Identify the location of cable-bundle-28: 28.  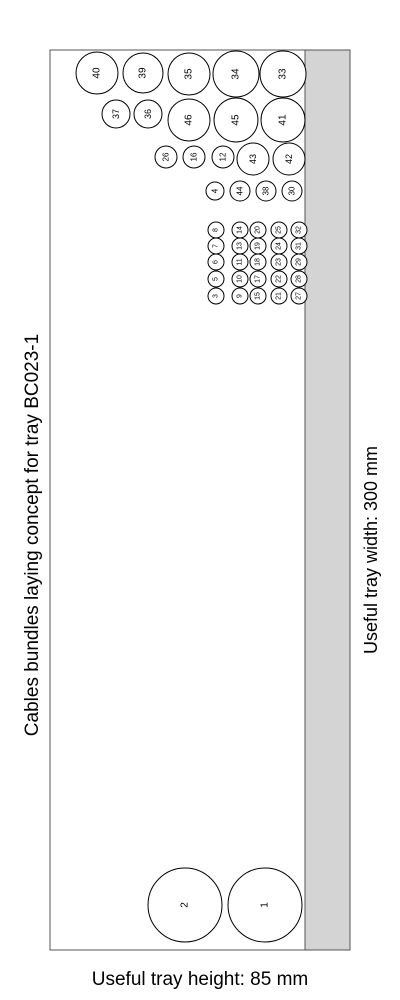
(299, 279).